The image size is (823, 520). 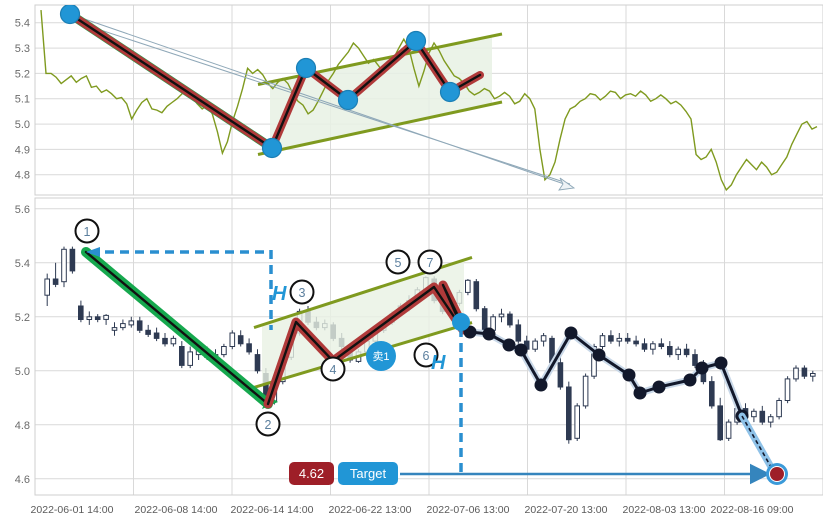 I want to click on target-price-badge: 4.62, so click(x=311, y=473).